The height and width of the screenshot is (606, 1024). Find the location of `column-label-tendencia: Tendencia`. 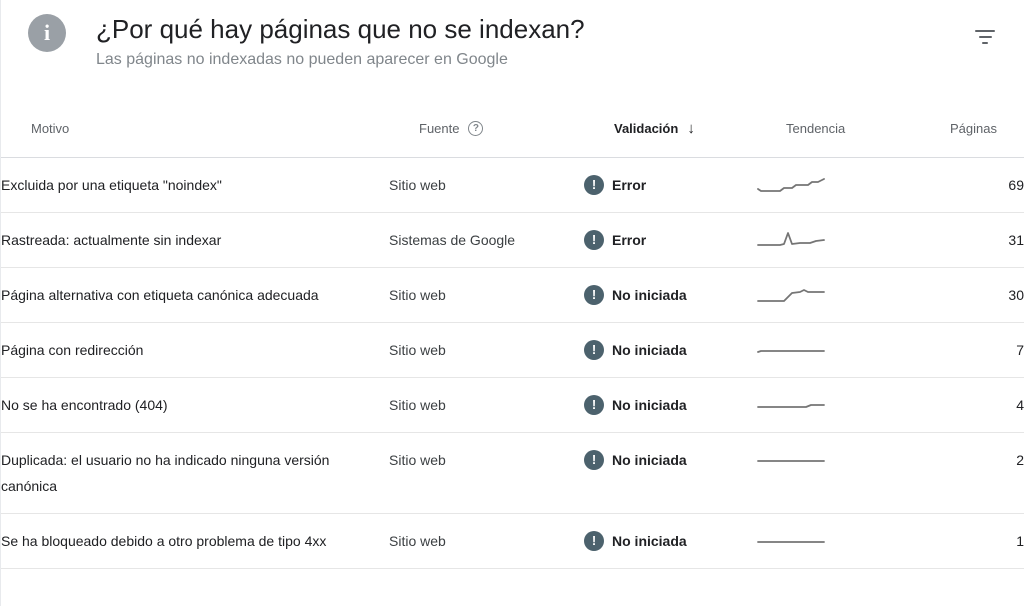

column-label-tendencia: Tendencia is located at coordinates (816, 128).